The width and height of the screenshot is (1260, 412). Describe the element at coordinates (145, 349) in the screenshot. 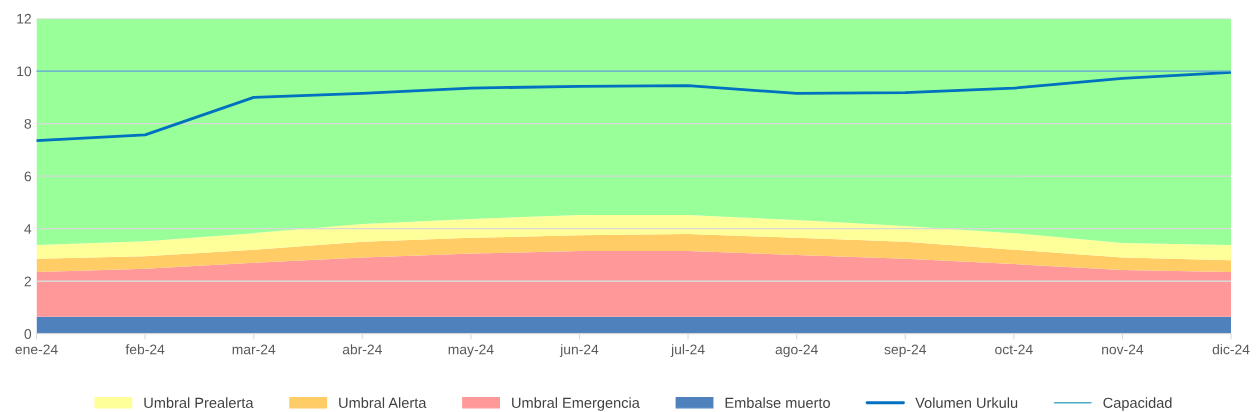

I see `x-tick-label: feb-24` at that location.